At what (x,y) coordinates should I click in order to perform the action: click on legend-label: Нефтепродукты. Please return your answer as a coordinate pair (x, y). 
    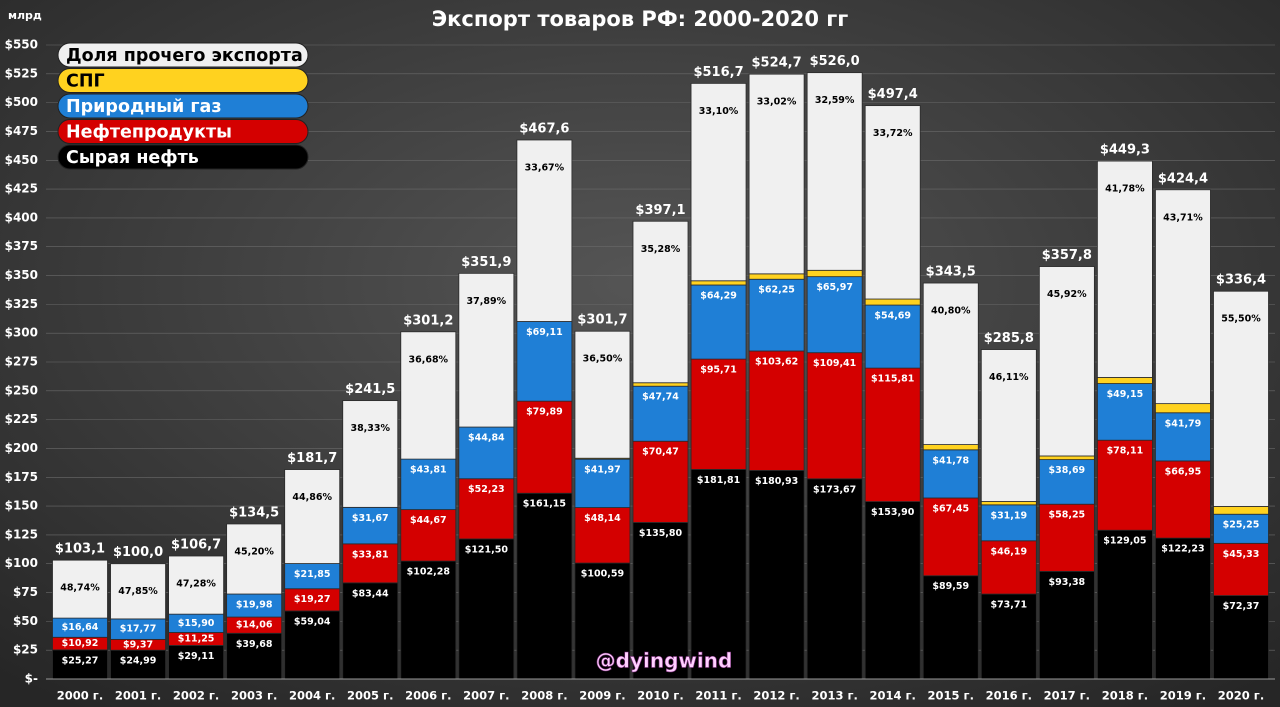
    Looking at the image, I should click on (149, 133).